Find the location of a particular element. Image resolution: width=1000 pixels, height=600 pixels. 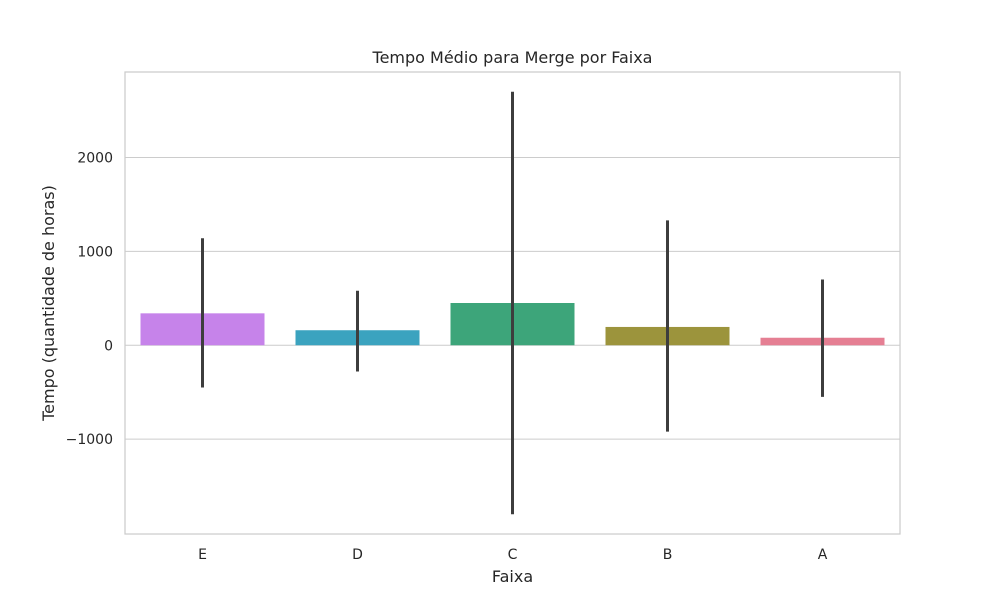

x-axis-label: Faixa is located at coordinates (512, 576).